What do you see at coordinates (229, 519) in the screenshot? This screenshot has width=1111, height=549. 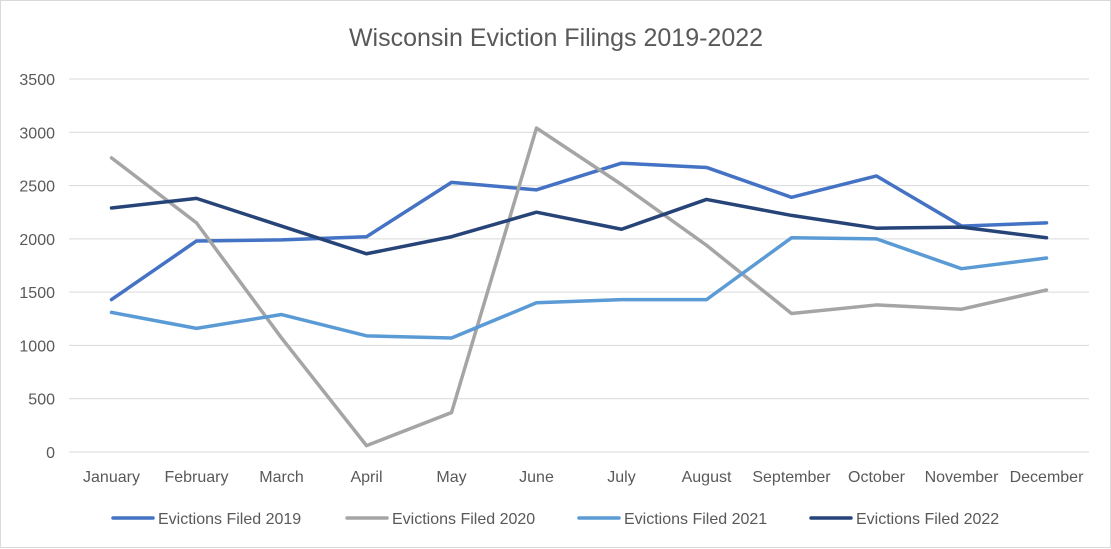 I see `legend-label-1: Evictions Filed 2019` at bounding box center [229, 519].